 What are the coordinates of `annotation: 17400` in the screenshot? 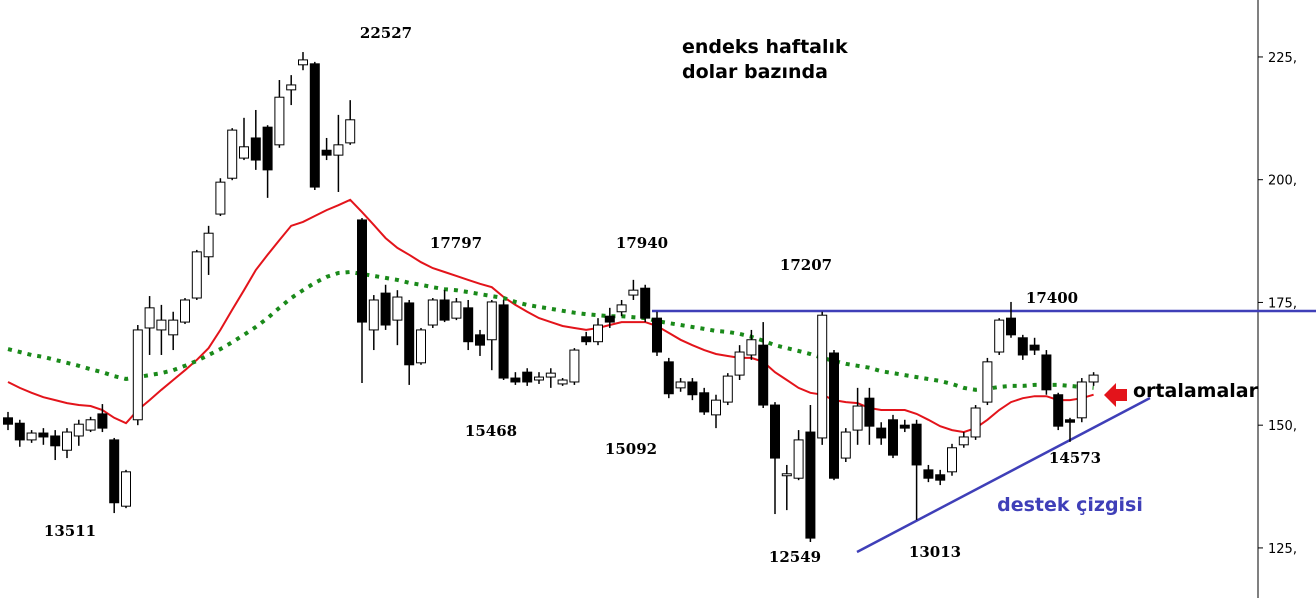 It's located at (1052, 298).